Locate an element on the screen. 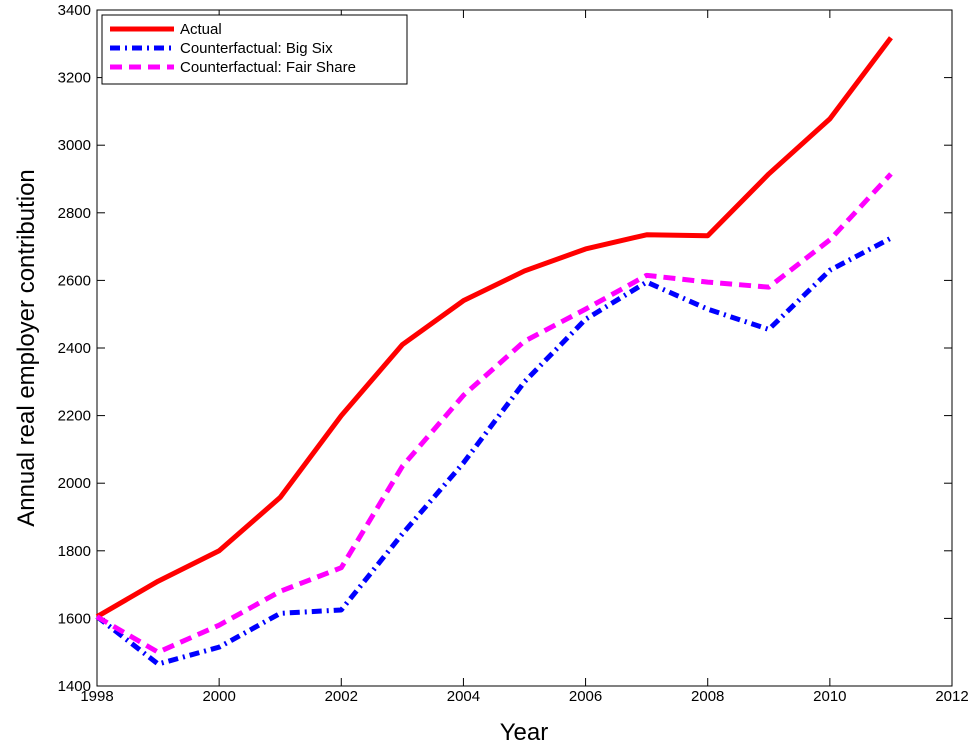  y-tick-label: 1800 is located at coordinates (74, 551).